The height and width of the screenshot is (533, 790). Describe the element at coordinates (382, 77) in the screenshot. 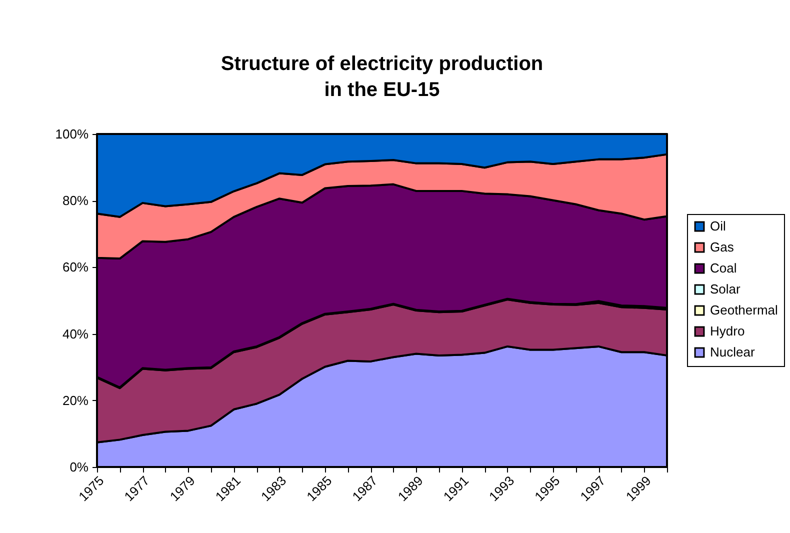

I see `chart-title: Structure of electricity production in the EU-15` at that location.